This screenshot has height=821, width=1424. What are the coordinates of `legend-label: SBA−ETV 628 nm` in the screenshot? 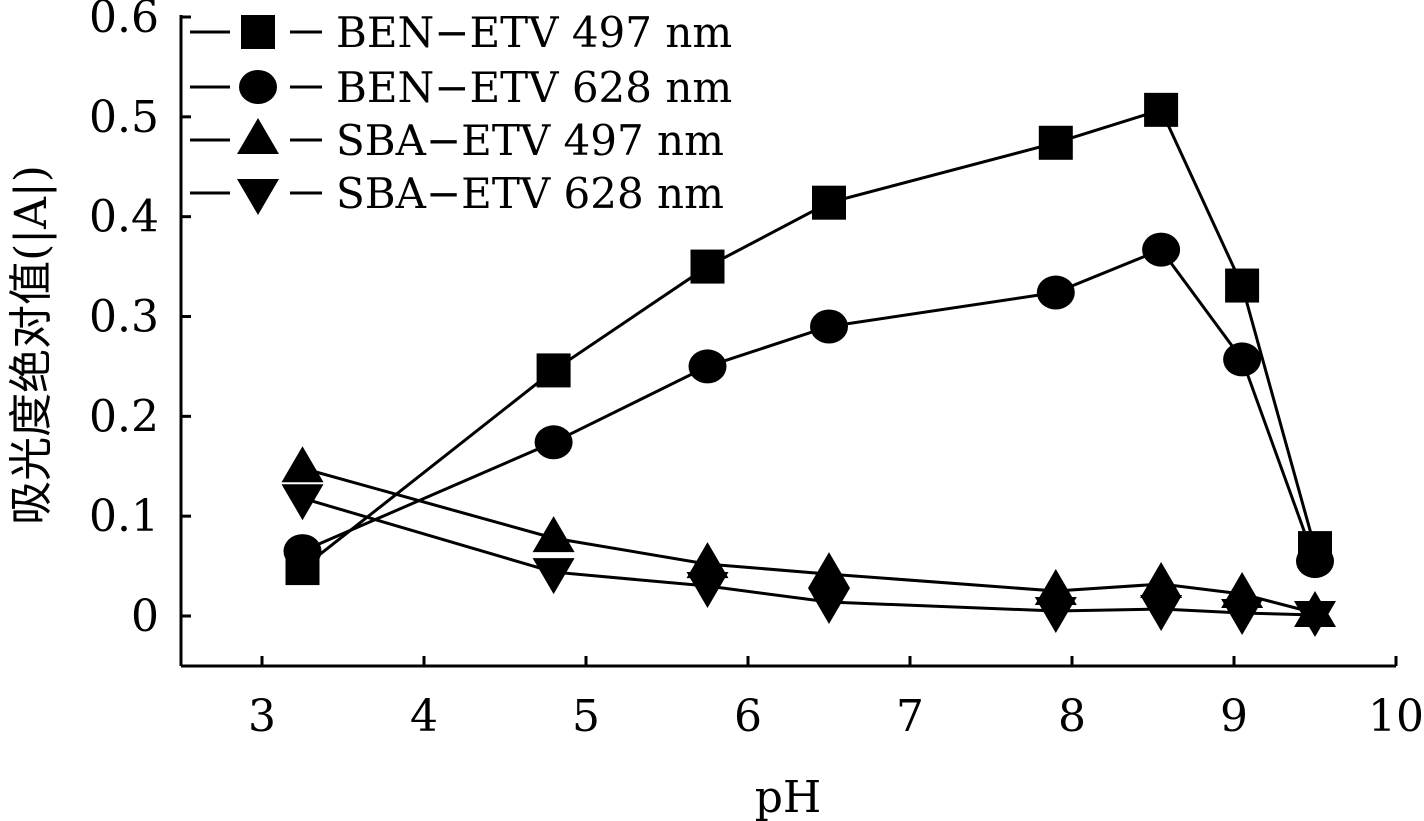 It's located at (530, 193).